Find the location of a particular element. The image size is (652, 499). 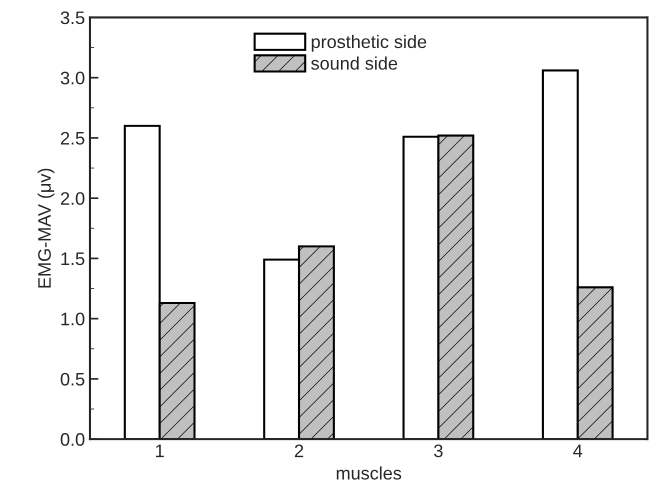

y-tick-label: 3.0 is located at coordinates (72, 78).